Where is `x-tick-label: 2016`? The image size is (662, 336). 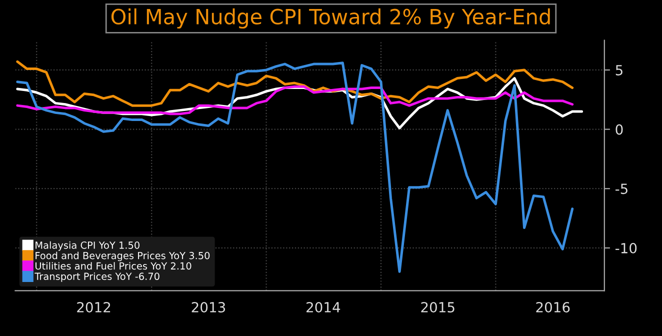
x-tick-label: 2016 is located at coordinates (553, 307).